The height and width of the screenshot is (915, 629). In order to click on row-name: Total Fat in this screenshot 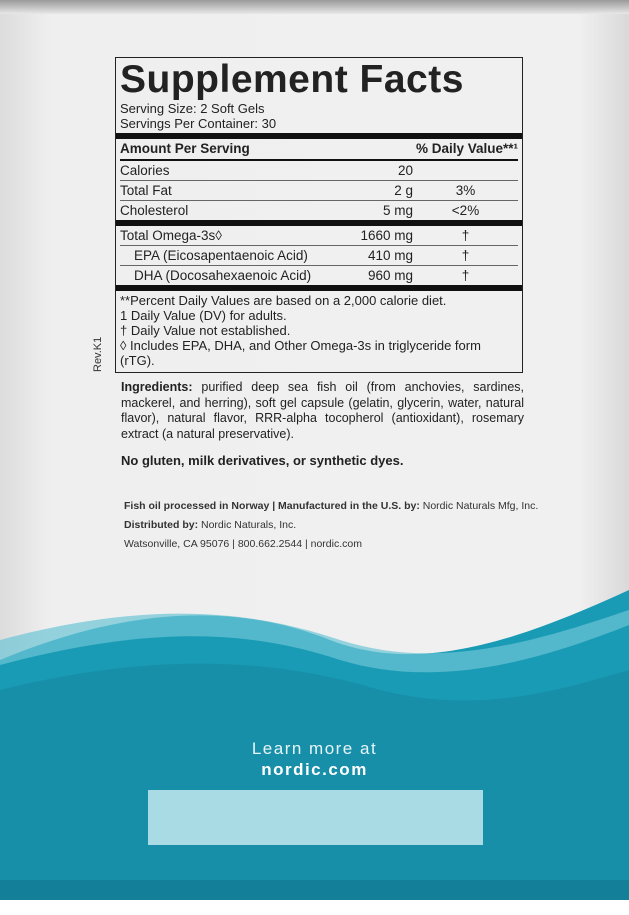, I will do `click(146, 190)`.